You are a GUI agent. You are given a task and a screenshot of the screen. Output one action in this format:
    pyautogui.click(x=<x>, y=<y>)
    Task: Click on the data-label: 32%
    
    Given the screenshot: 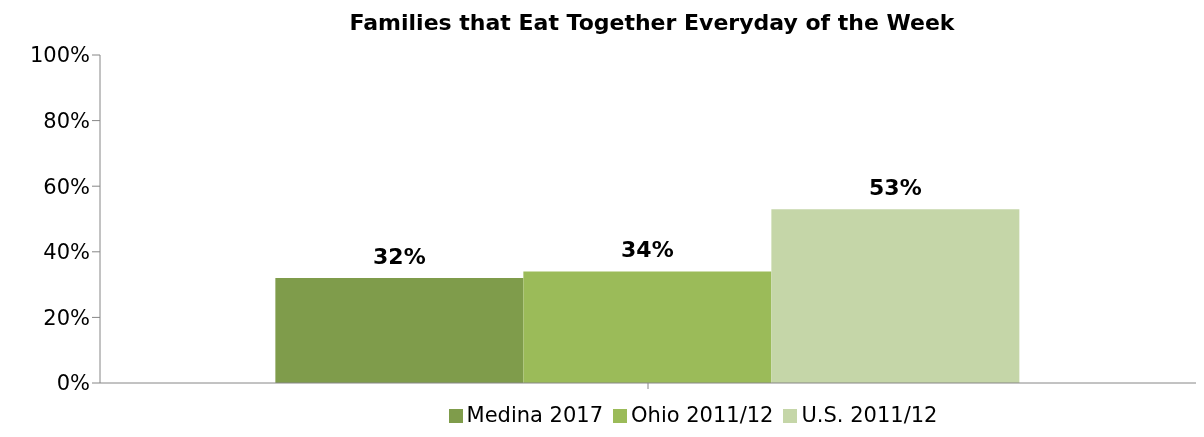 What is the action you would take?
    pyautogui.click(x=399, y=257)
    